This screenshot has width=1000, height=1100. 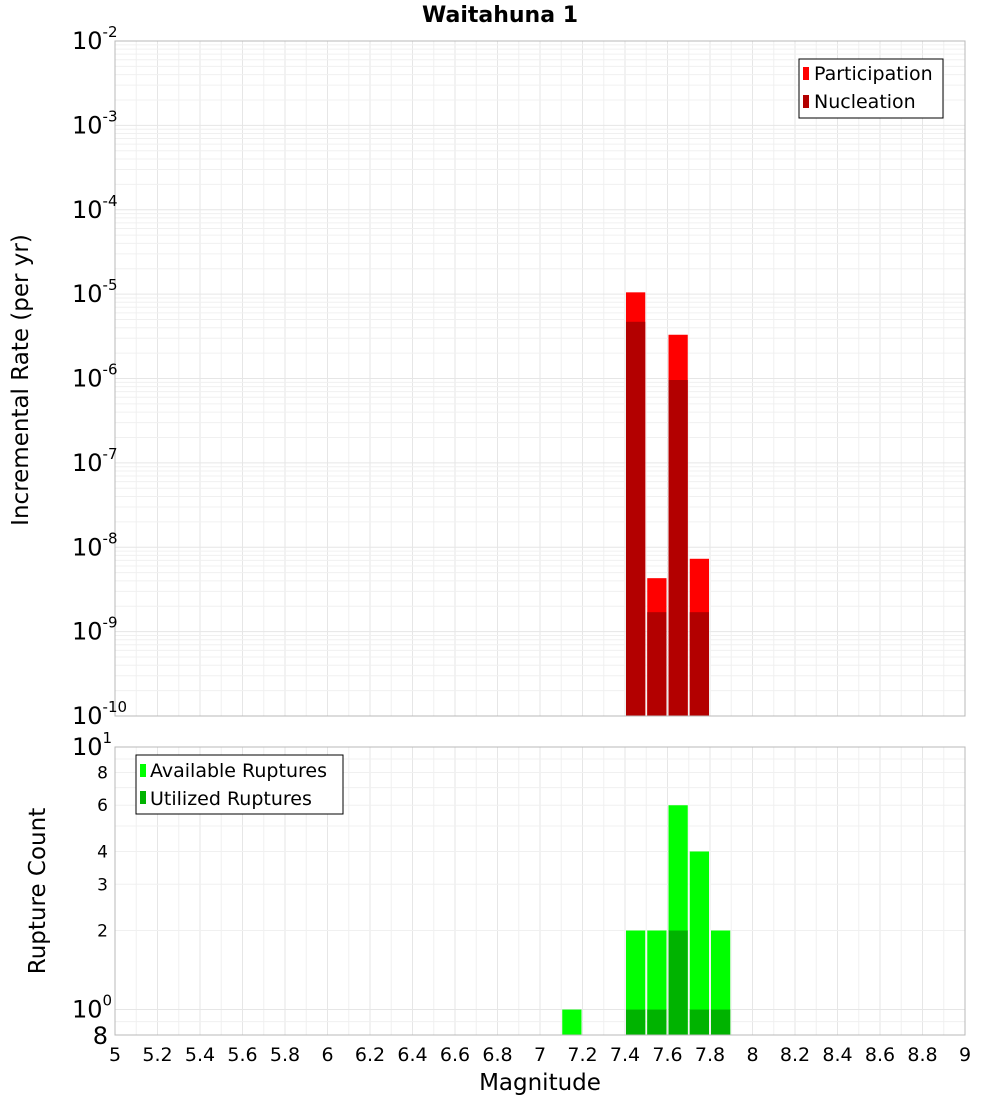 I want to click on legend-label-nucleation: Nucleation, so click(x=865, y=102).